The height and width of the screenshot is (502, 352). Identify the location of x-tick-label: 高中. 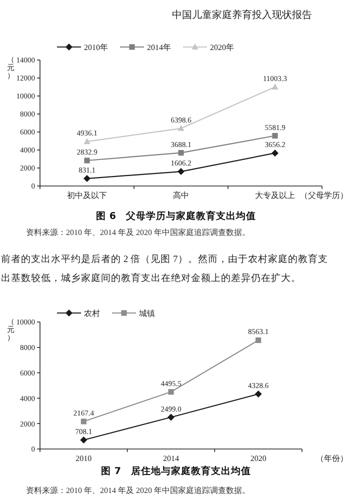
(181, 195).